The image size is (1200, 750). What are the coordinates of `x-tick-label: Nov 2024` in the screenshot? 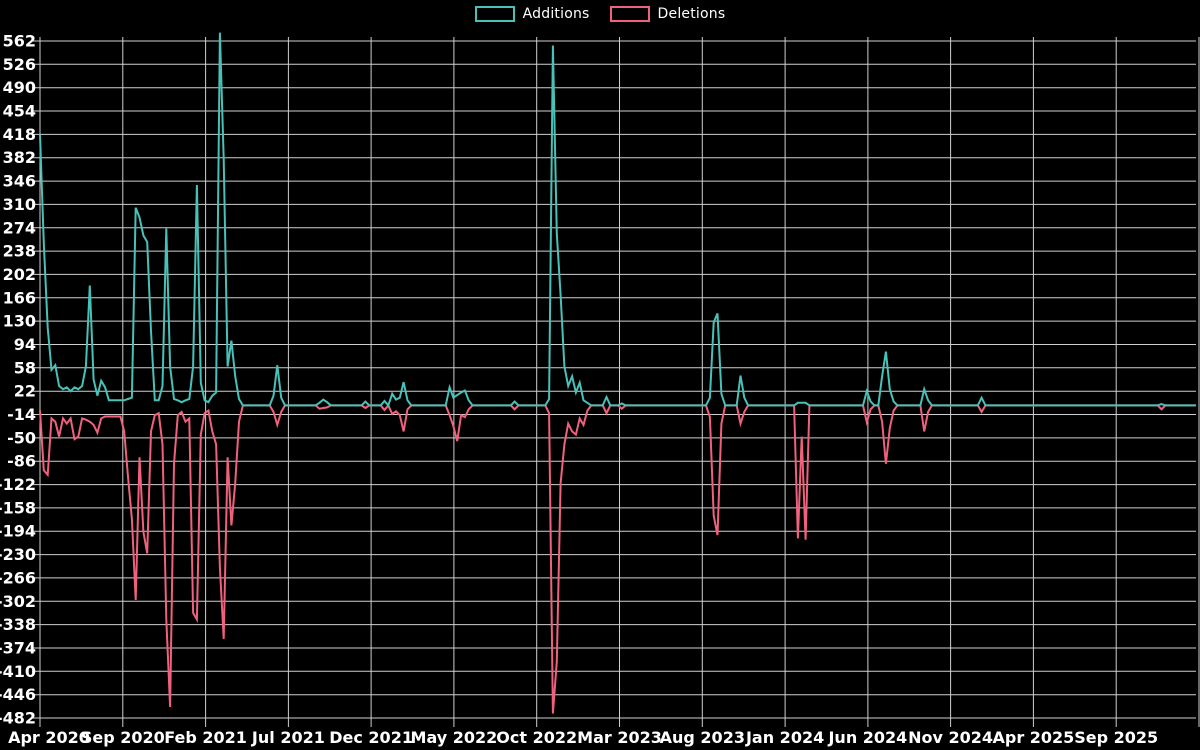 It's located at (950, 737).